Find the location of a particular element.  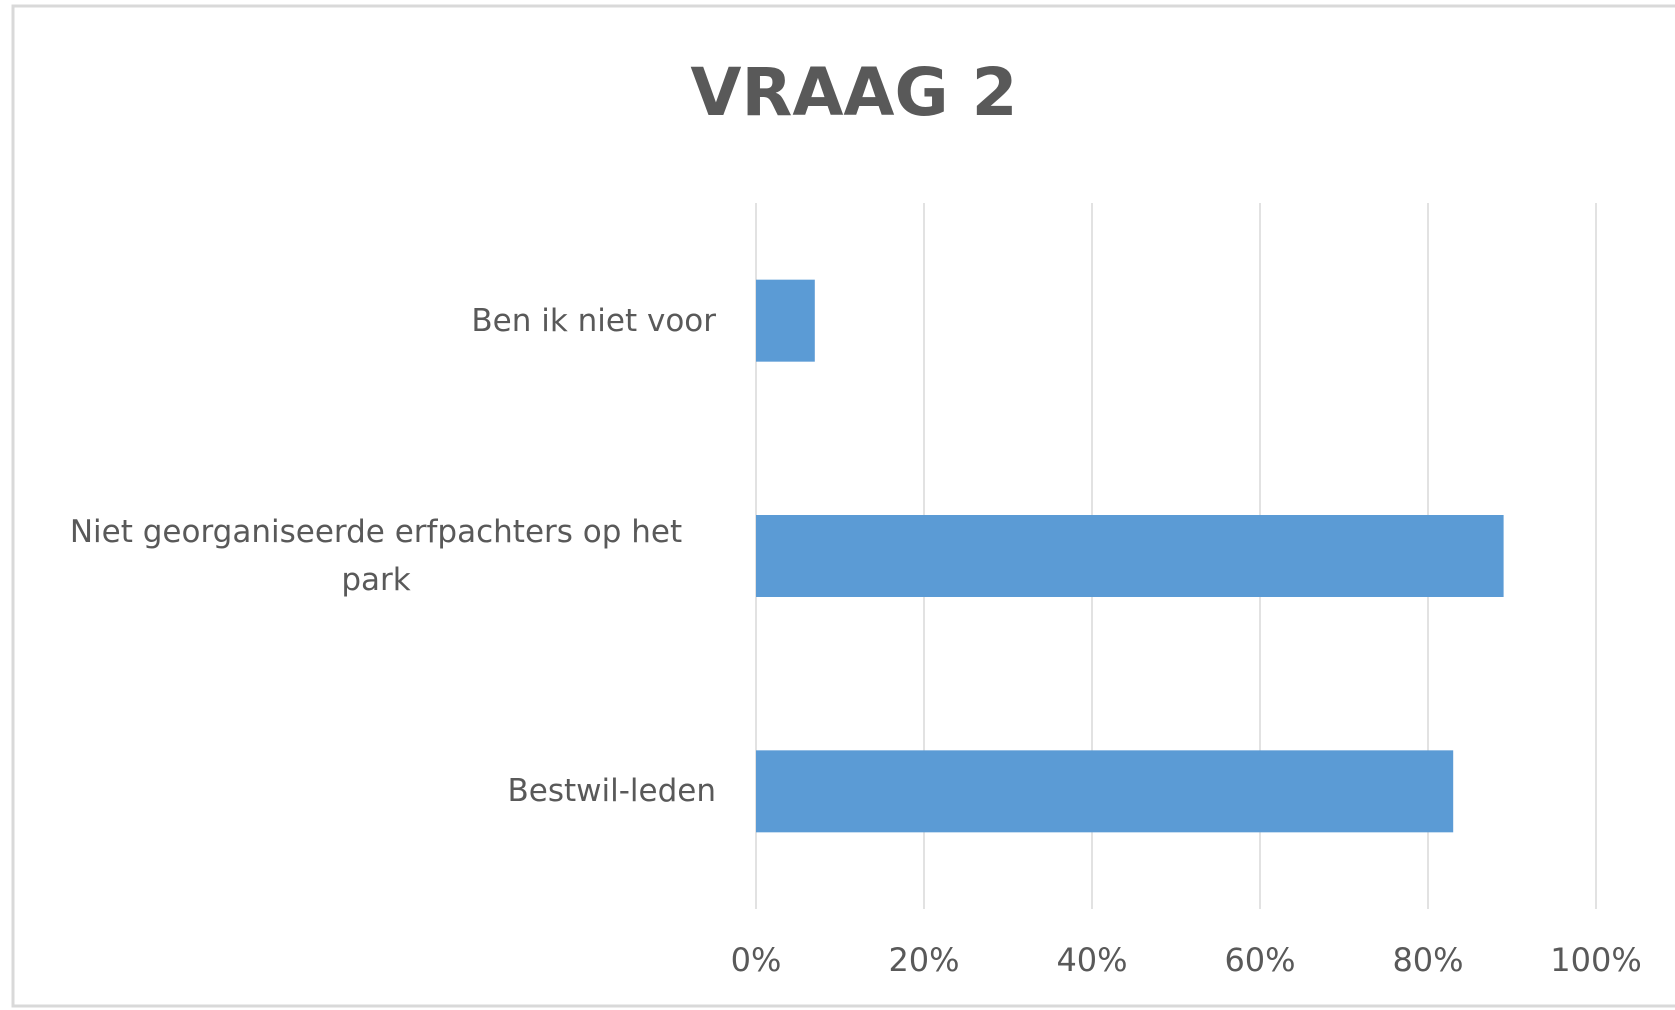

x-tick-label: 80% is located at coordinates (1427, 960).